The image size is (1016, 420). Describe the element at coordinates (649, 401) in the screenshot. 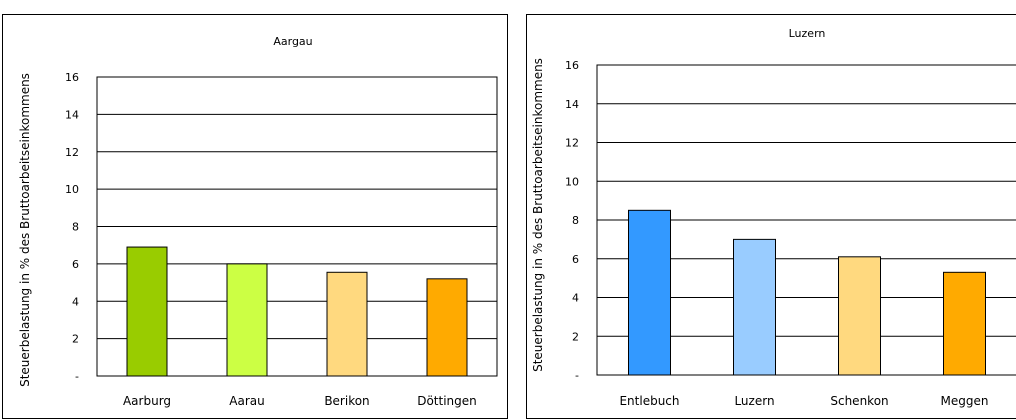

I see `x-tick-label: Entlebuch` at that location.